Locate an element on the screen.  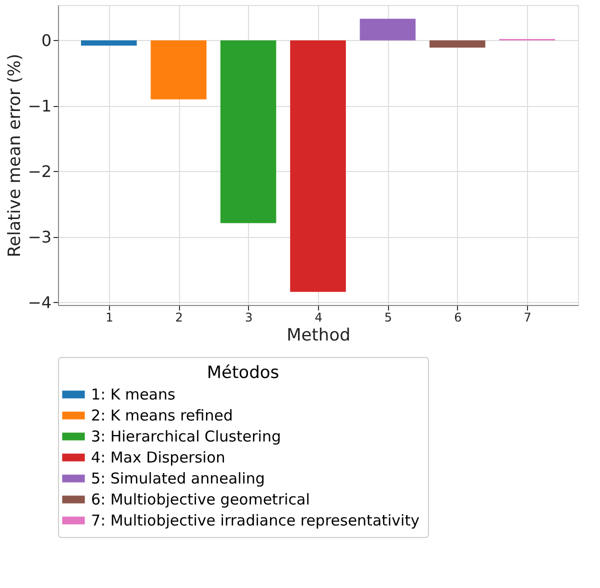
legend-label: 1: K means is located at coordinates (133, 395).